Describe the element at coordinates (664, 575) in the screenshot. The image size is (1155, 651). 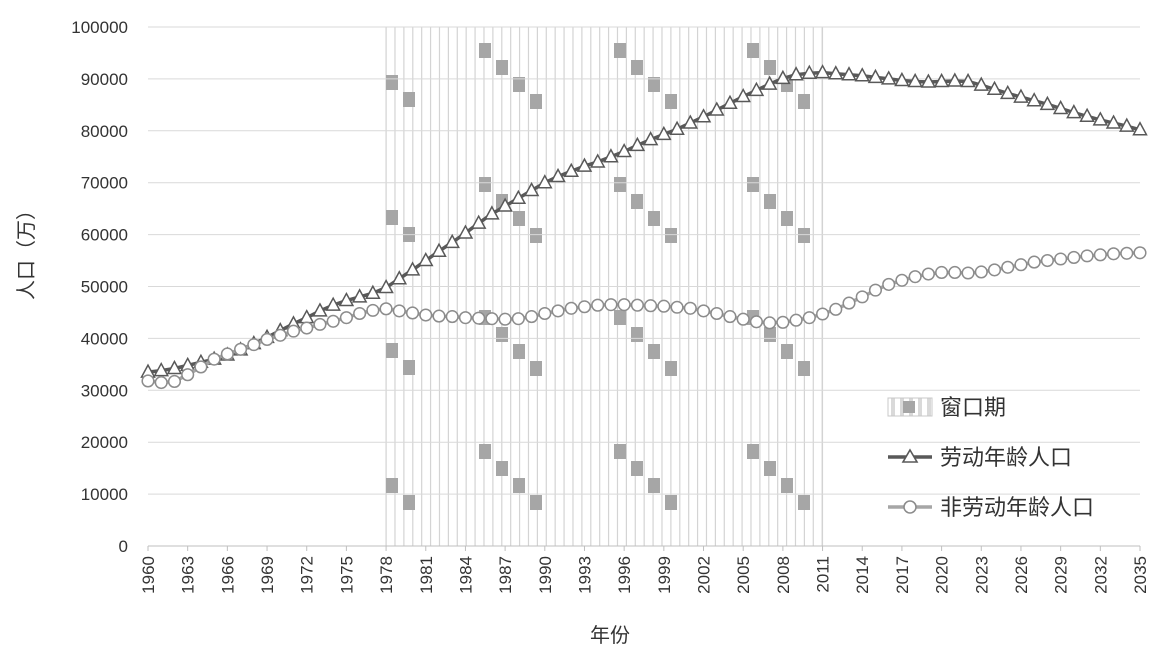
I see `x-tick-label: 1999` at that location.